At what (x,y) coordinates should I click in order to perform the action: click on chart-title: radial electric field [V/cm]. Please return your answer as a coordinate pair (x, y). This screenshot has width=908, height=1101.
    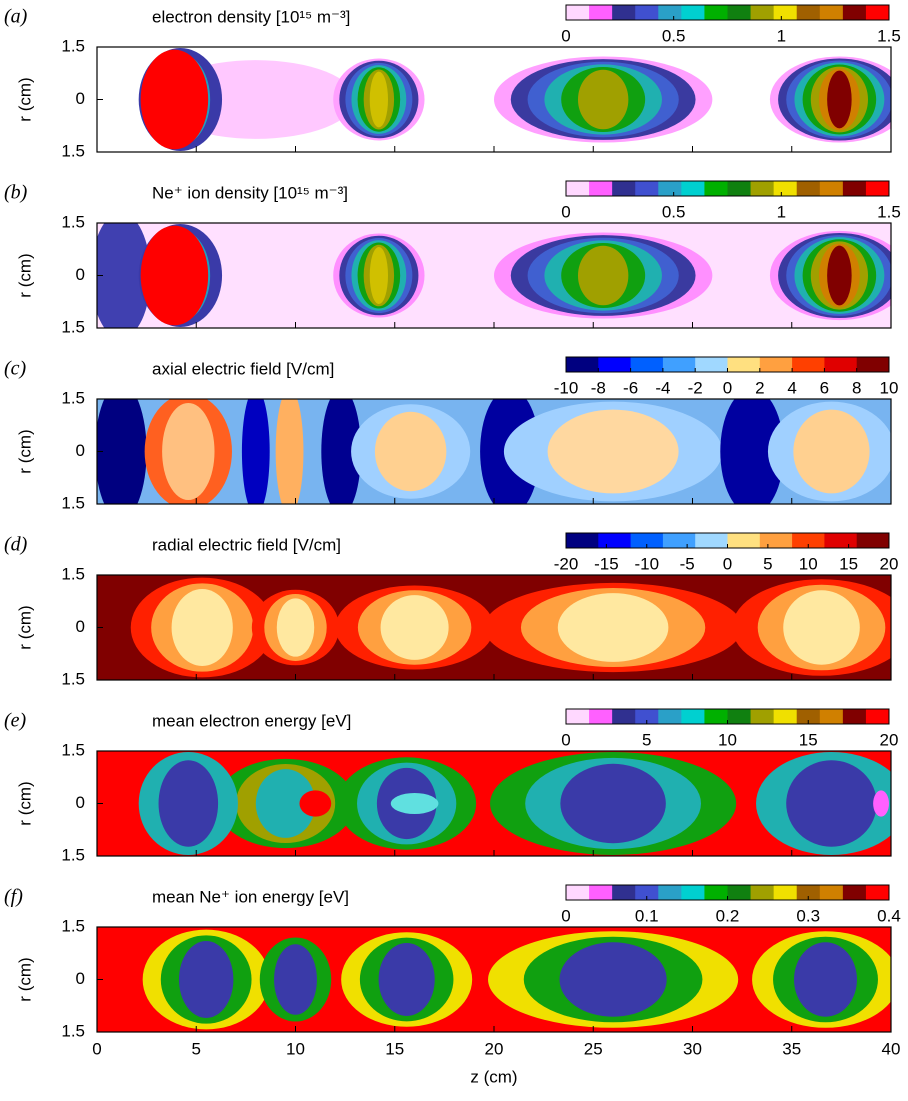
    Looking at the image, I should click on (246, 544).